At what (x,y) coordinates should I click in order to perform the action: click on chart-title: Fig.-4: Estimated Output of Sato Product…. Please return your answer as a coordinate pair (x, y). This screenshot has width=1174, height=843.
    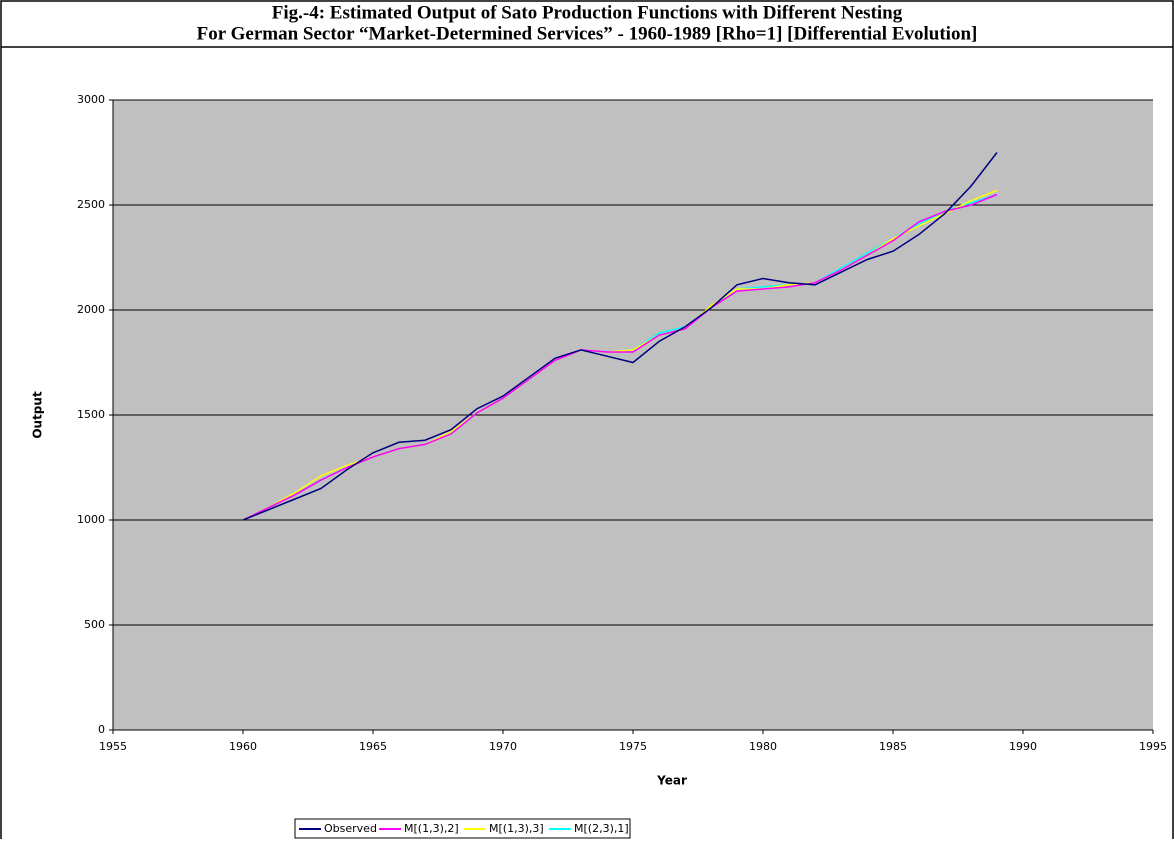
    Looking at the image, I should click on (587, 12).